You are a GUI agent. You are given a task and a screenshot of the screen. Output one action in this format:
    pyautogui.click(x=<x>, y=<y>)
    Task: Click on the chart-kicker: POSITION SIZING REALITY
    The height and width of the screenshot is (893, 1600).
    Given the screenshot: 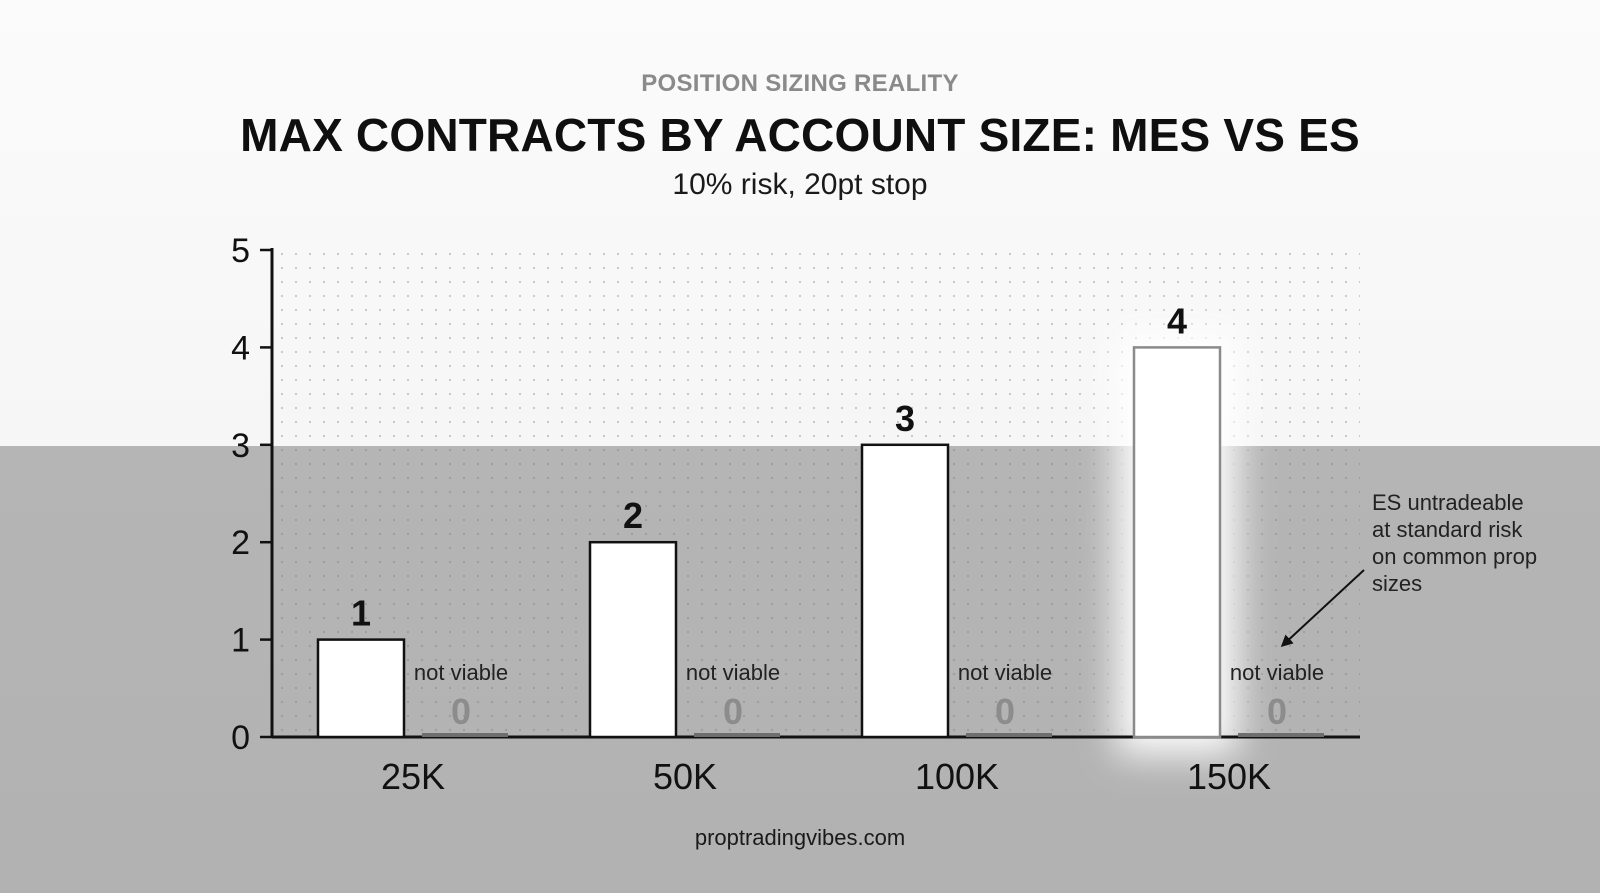 What is the action you would take?
    pyautogui.click(x=800, y=83)
    